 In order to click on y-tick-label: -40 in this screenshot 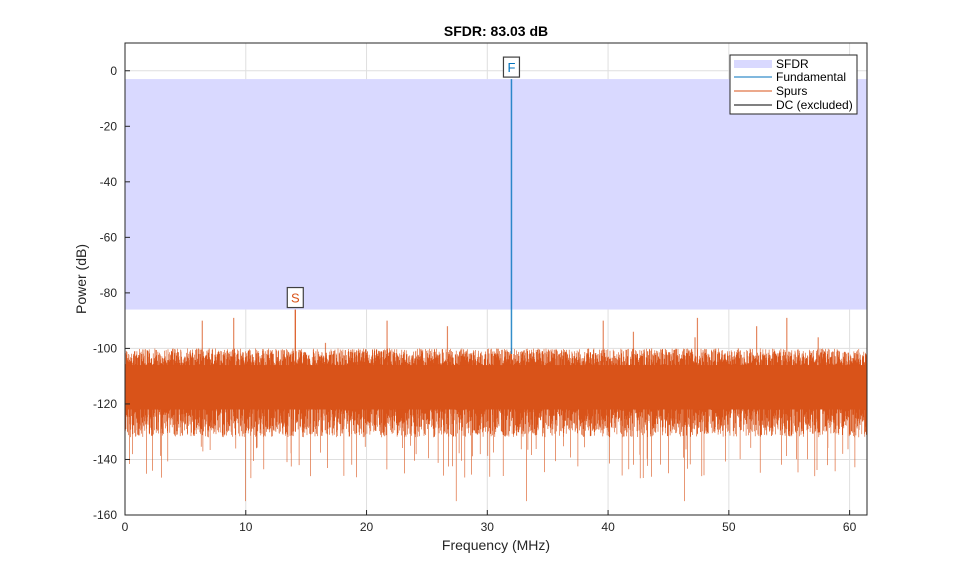, I will do `click(109, 182)`.